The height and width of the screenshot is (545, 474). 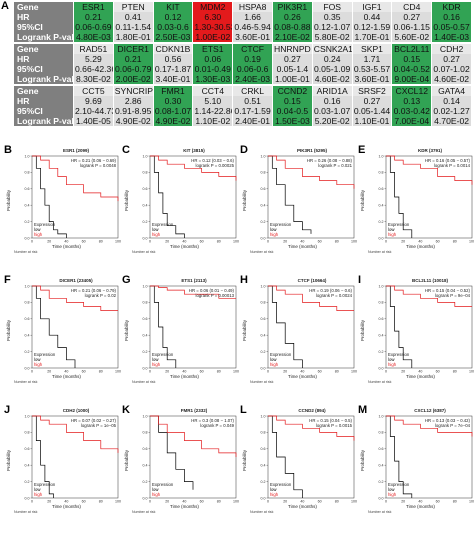 What do you see at coordinates (451, 91) in the screenshot?
I see `table-cell: GATA4` at bounding box center [451, 91].